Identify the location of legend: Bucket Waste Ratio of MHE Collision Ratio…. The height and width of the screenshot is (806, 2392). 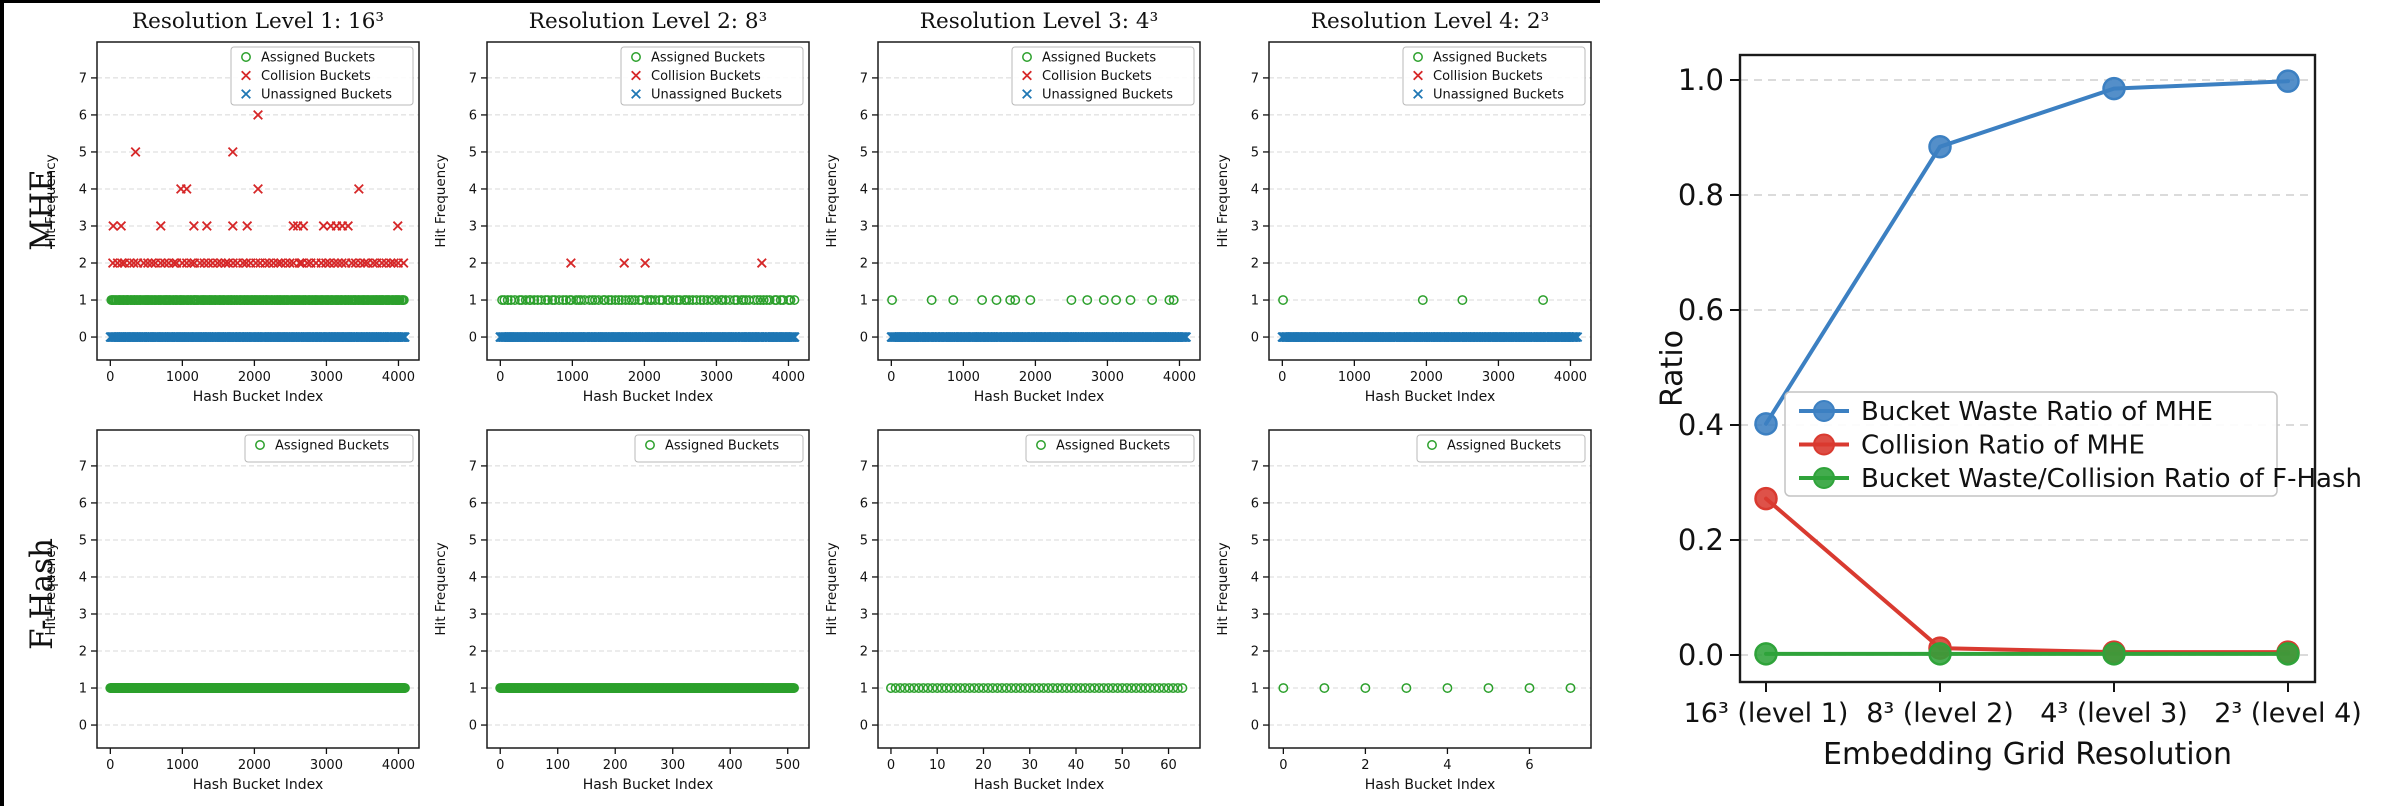
(2073, 444).